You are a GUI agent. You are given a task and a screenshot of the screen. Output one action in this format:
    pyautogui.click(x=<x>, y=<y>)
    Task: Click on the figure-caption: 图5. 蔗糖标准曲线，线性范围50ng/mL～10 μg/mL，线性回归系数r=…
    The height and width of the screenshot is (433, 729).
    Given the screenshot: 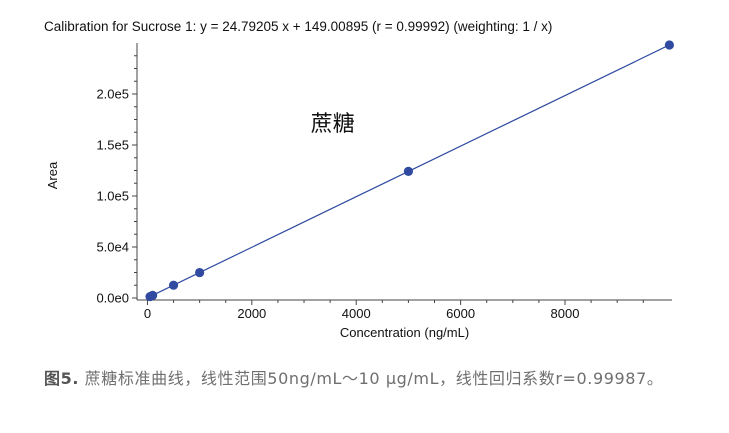 What is the action you would take?
    pyautogui.click(x=379, y=378)
    